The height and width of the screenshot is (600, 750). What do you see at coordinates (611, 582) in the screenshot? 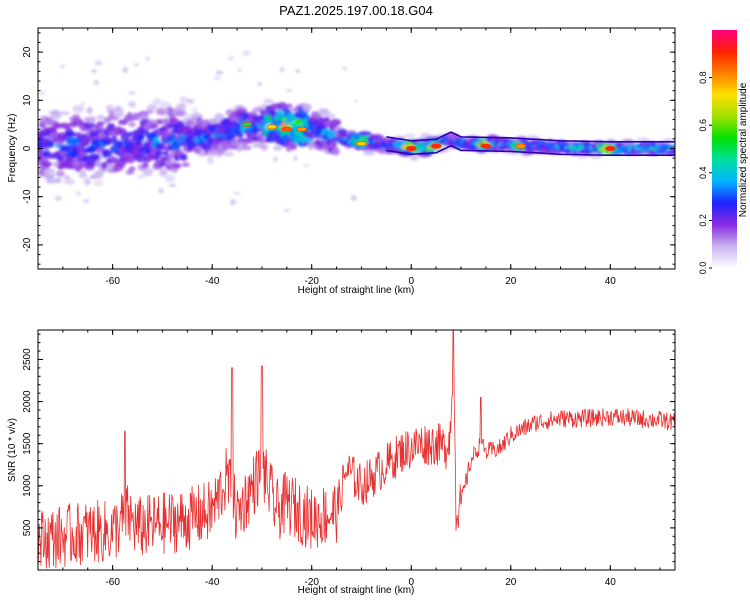
I see `snr-x-tick-label: 40` at bounding box center [611, 582].